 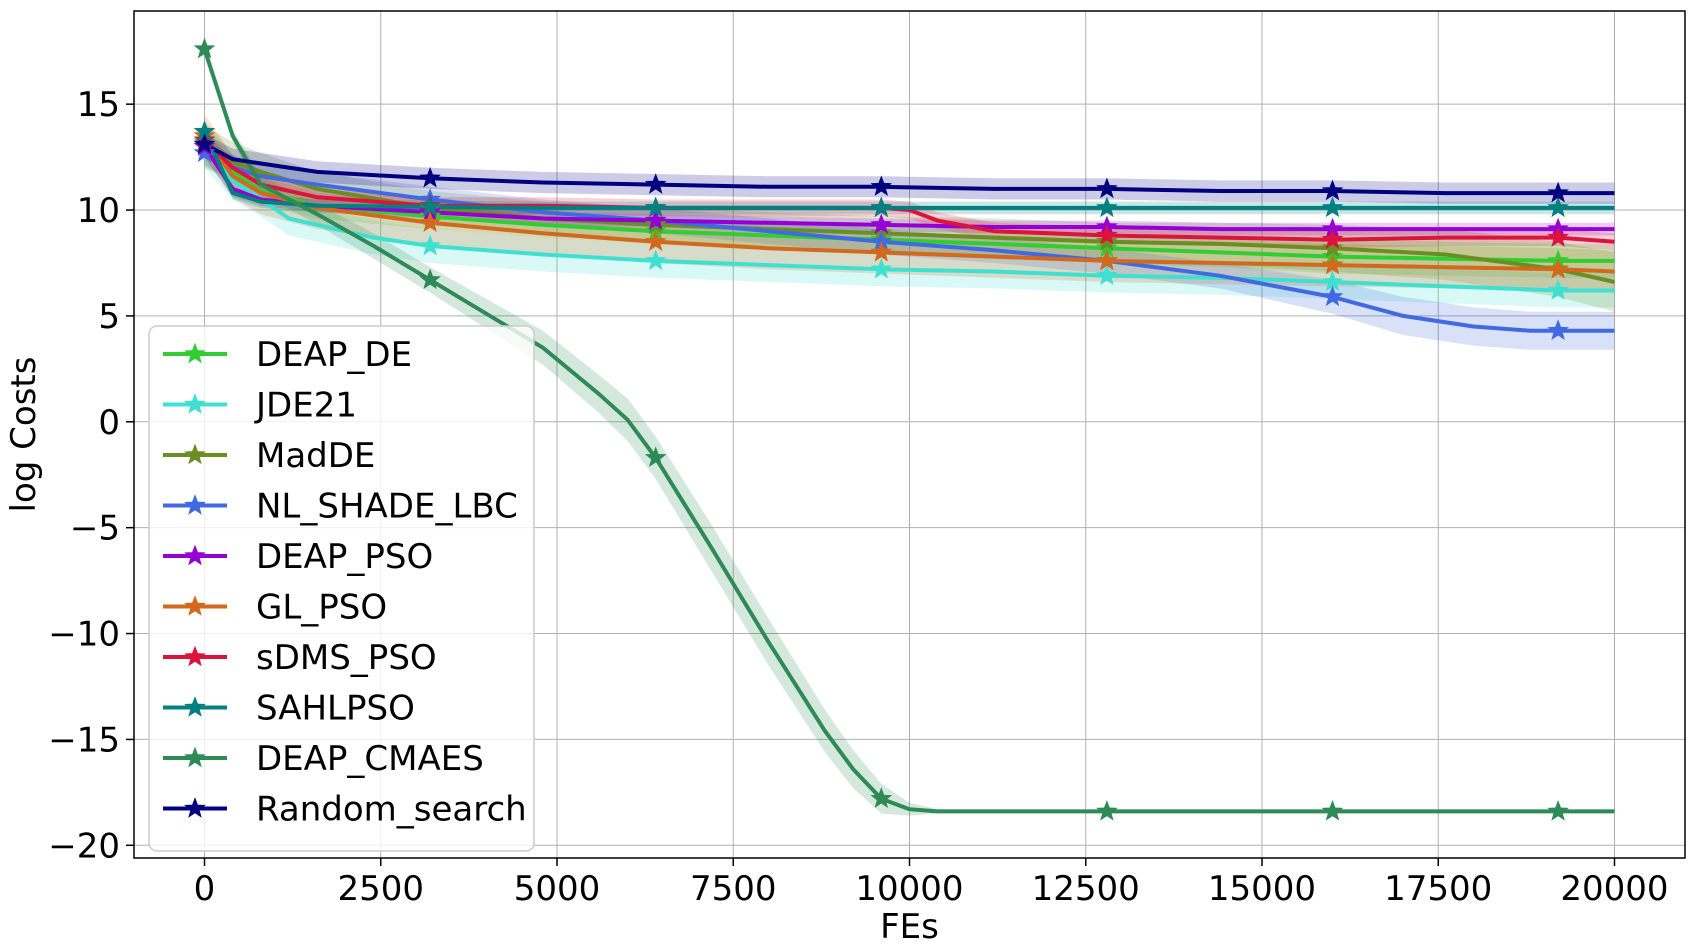 I want to click on legend-marker-nl-shade-lbc, so click(x=195, y=504).